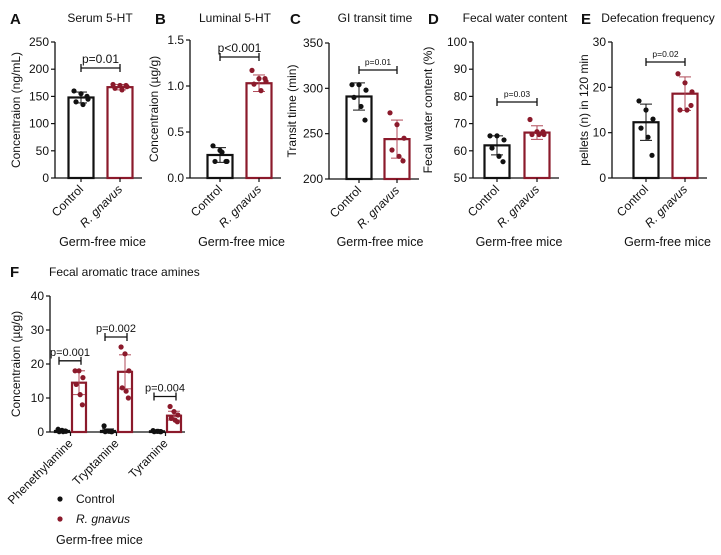 The width and height of the screenshot is (721, 555). I want to click on panel-title: Fecal water content, so click(515, 18).